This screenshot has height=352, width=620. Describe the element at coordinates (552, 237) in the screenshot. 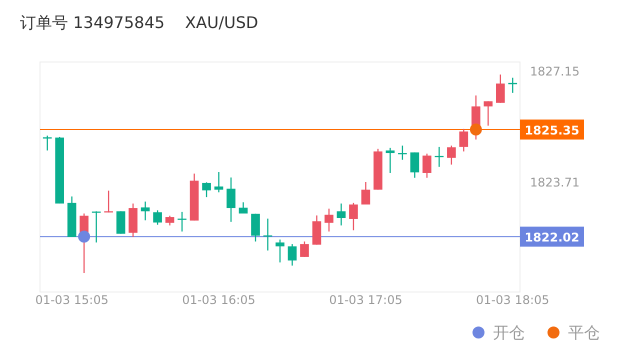

I see `ref-line-label: 1822.02` at that location.